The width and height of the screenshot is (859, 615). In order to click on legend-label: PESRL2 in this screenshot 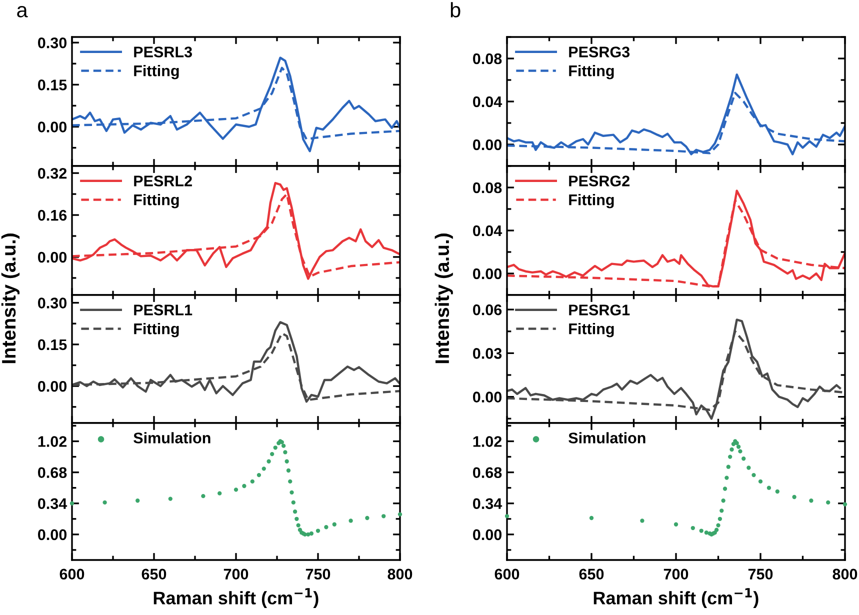, I will do `click(163, 181)`.